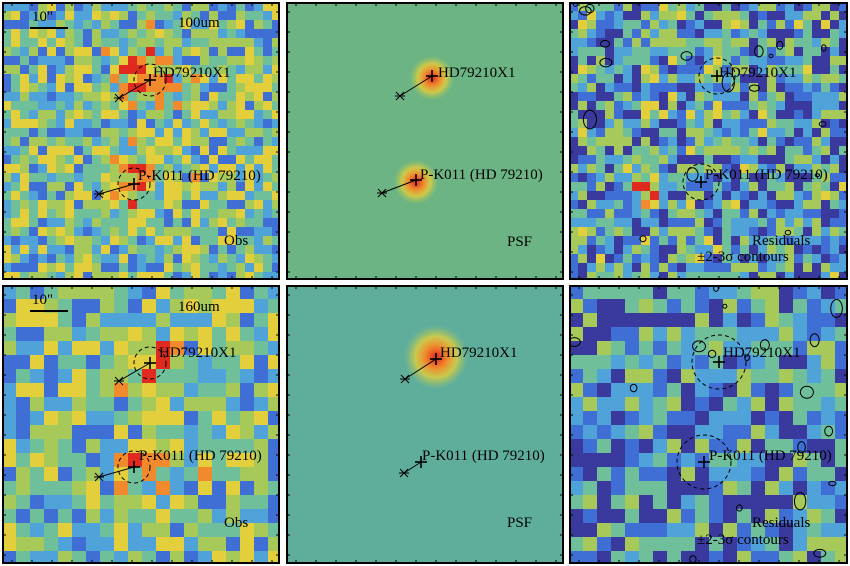 Image resolution: width=850 pixels, height=566 pixels. Describe the element at coordinates (199, 23) in the screenshot. I see `wavelength-label: 100um` at that location.